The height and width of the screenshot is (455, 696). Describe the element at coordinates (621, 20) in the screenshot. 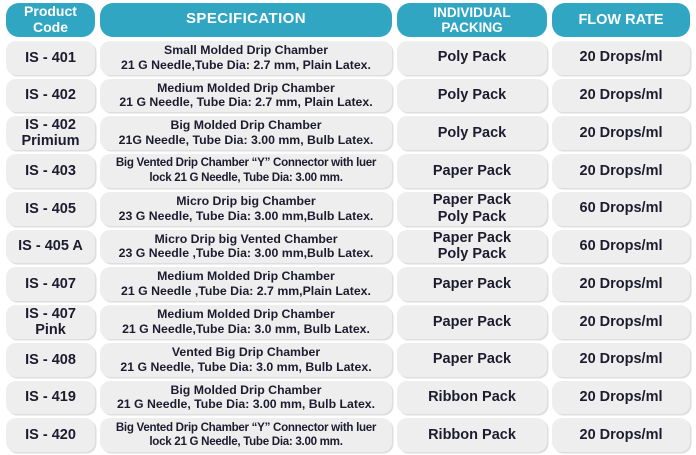

I see `header-flow-rate: FLOW RATE` at that location.